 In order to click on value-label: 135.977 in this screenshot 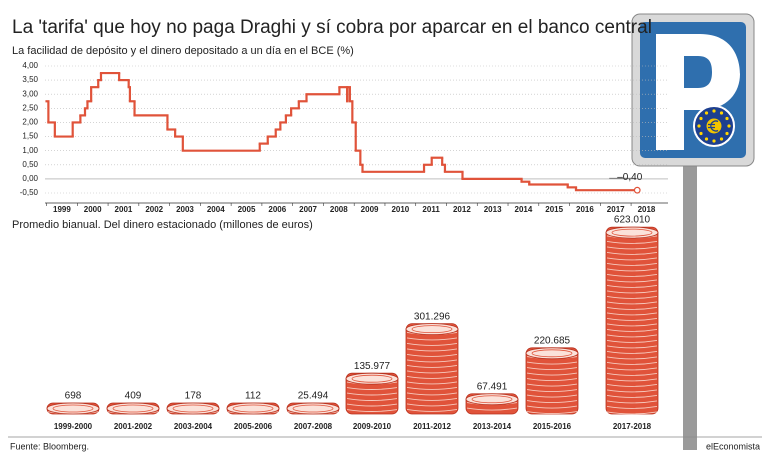, I will do `click(372, 366)`.